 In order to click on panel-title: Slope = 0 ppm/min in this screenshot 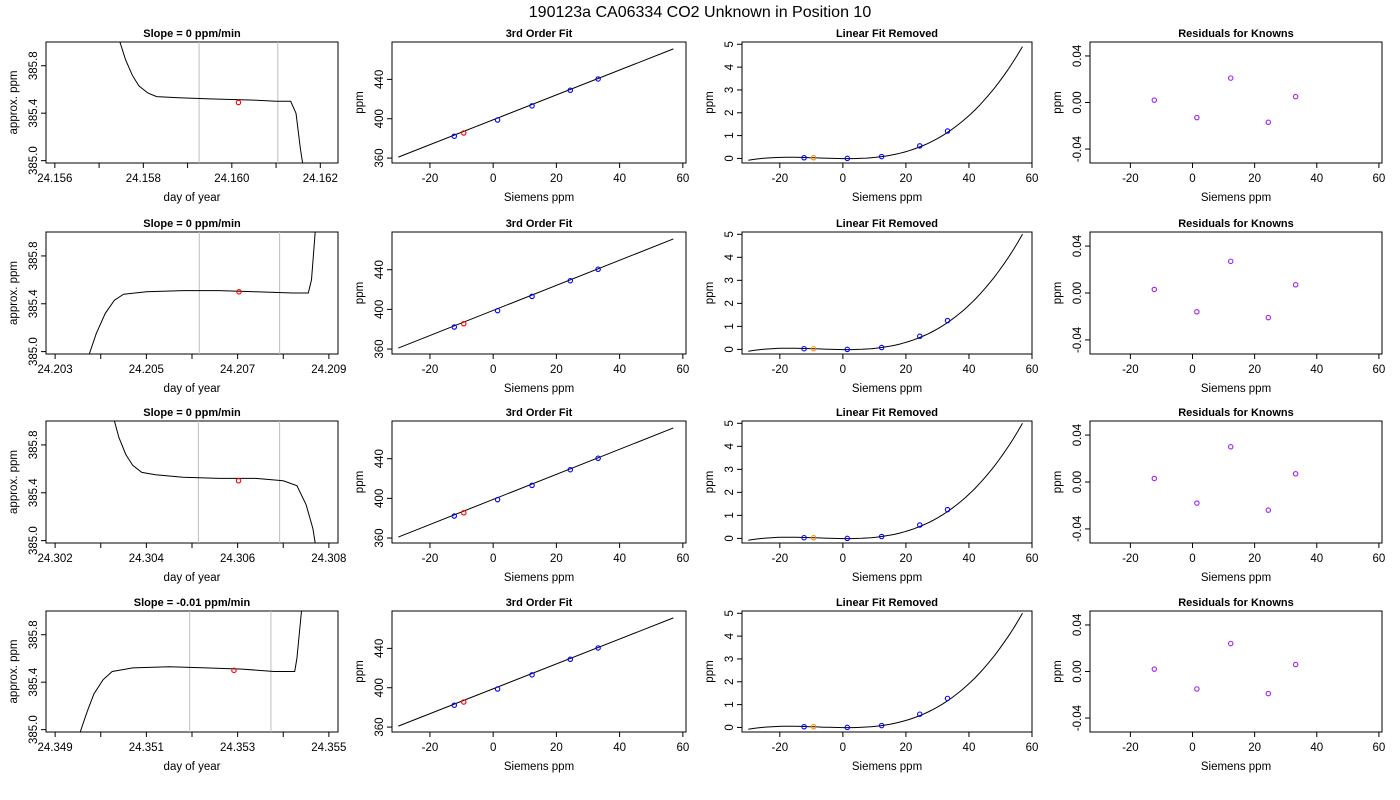, I will do `click(192, 224)`.